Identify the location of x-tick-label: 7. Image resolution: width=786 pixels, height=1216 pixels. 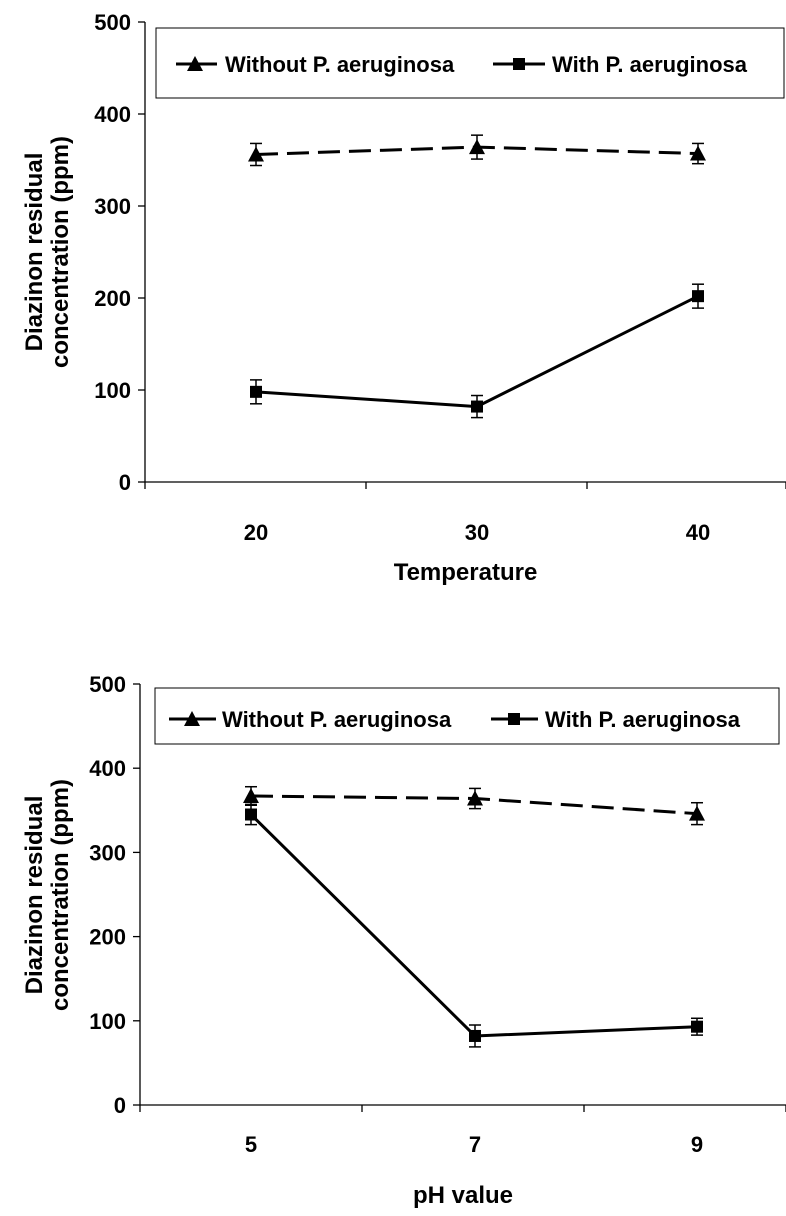
(475, 1144).